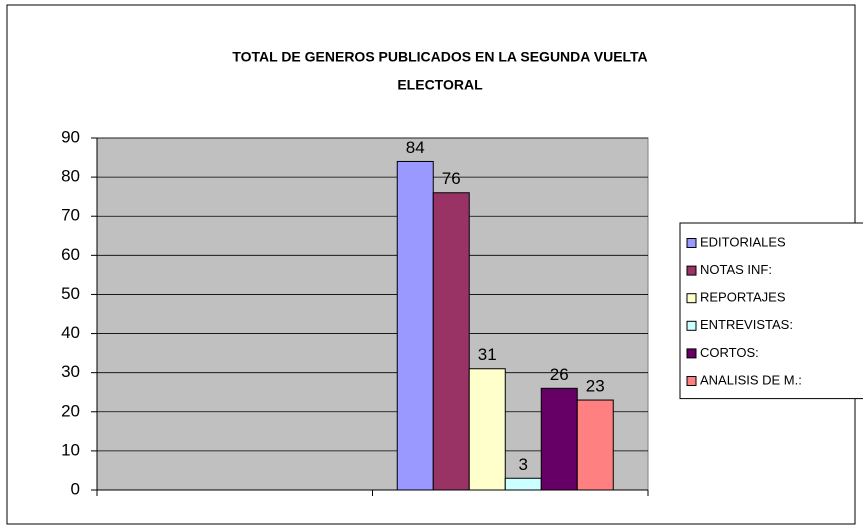 Image resolution: width=863 pixels, height=529 pixels. I want to click on y-tick-label: 80, so click(70, 176).